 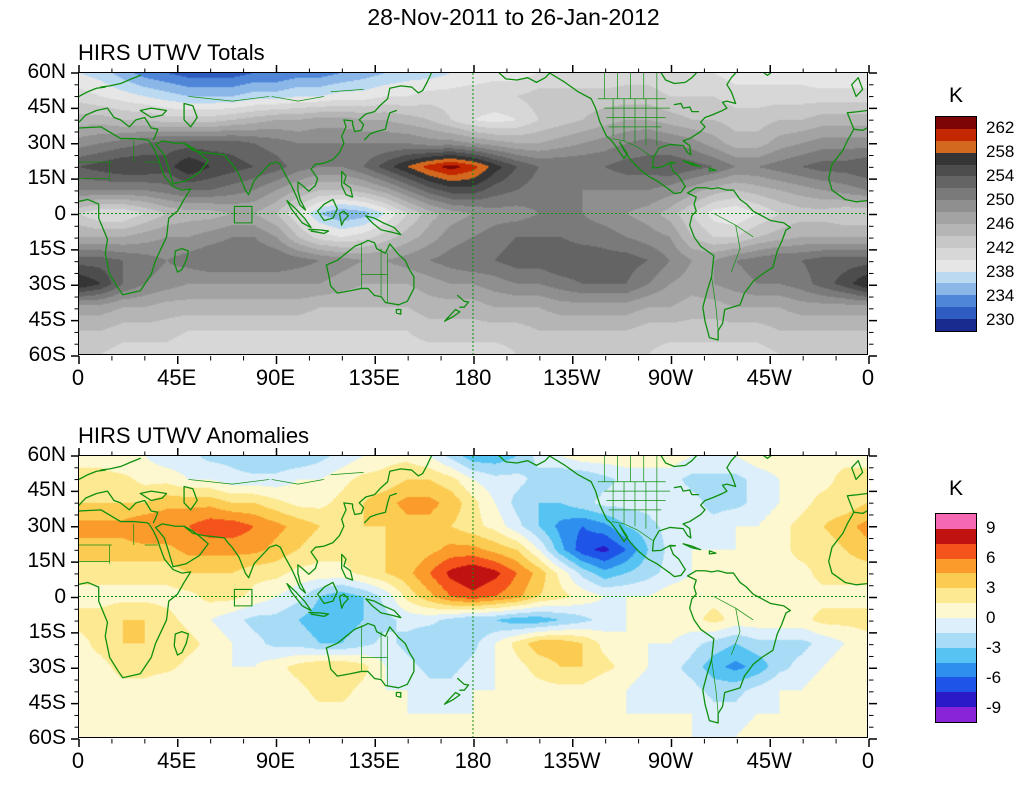 I want to click on colorbar-tick-label: 6, so click(x=991, y=557).